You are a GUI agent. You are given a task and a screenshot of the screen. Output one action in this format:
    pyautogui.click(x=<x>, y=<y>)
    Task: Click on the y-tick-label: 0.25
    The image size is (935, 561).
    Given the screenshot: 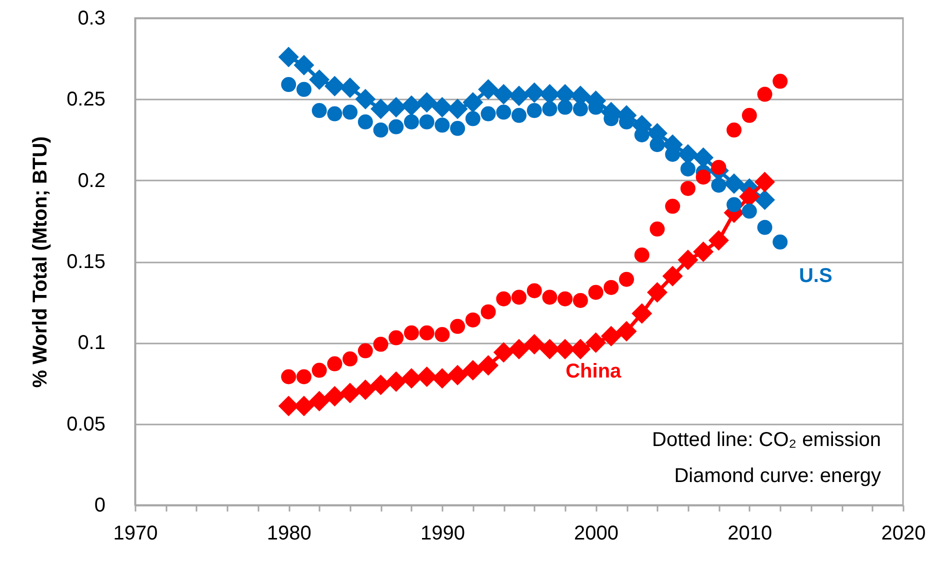 What is the action you would take?
    pyautogui.click(x=86, y=99)
    